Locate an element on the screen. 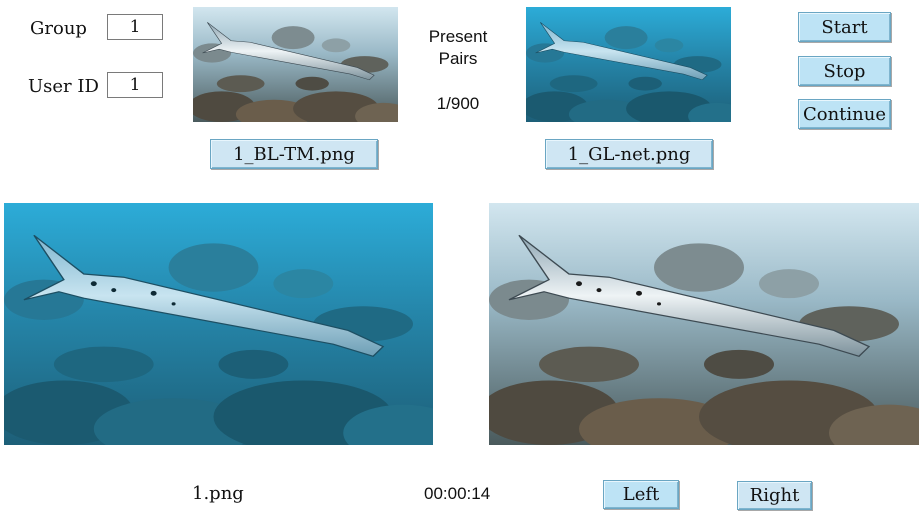 The height and width of the screenshot is (518, 923). right-thumbnail-image is located at coordinates (628, 64).